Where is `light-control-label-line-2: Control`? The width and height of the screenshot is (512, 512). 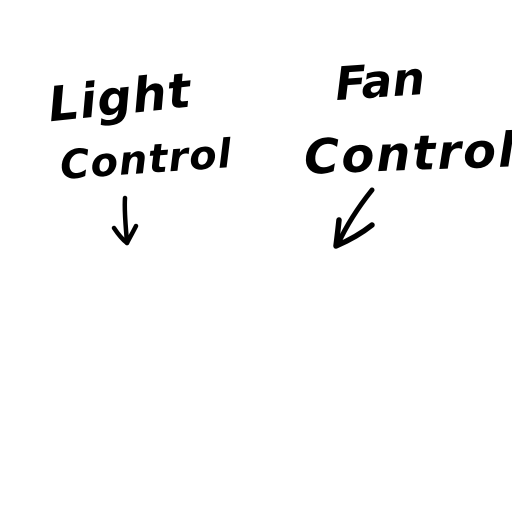 light-control-label-line-2: Control is located at coordinates (146, 160).